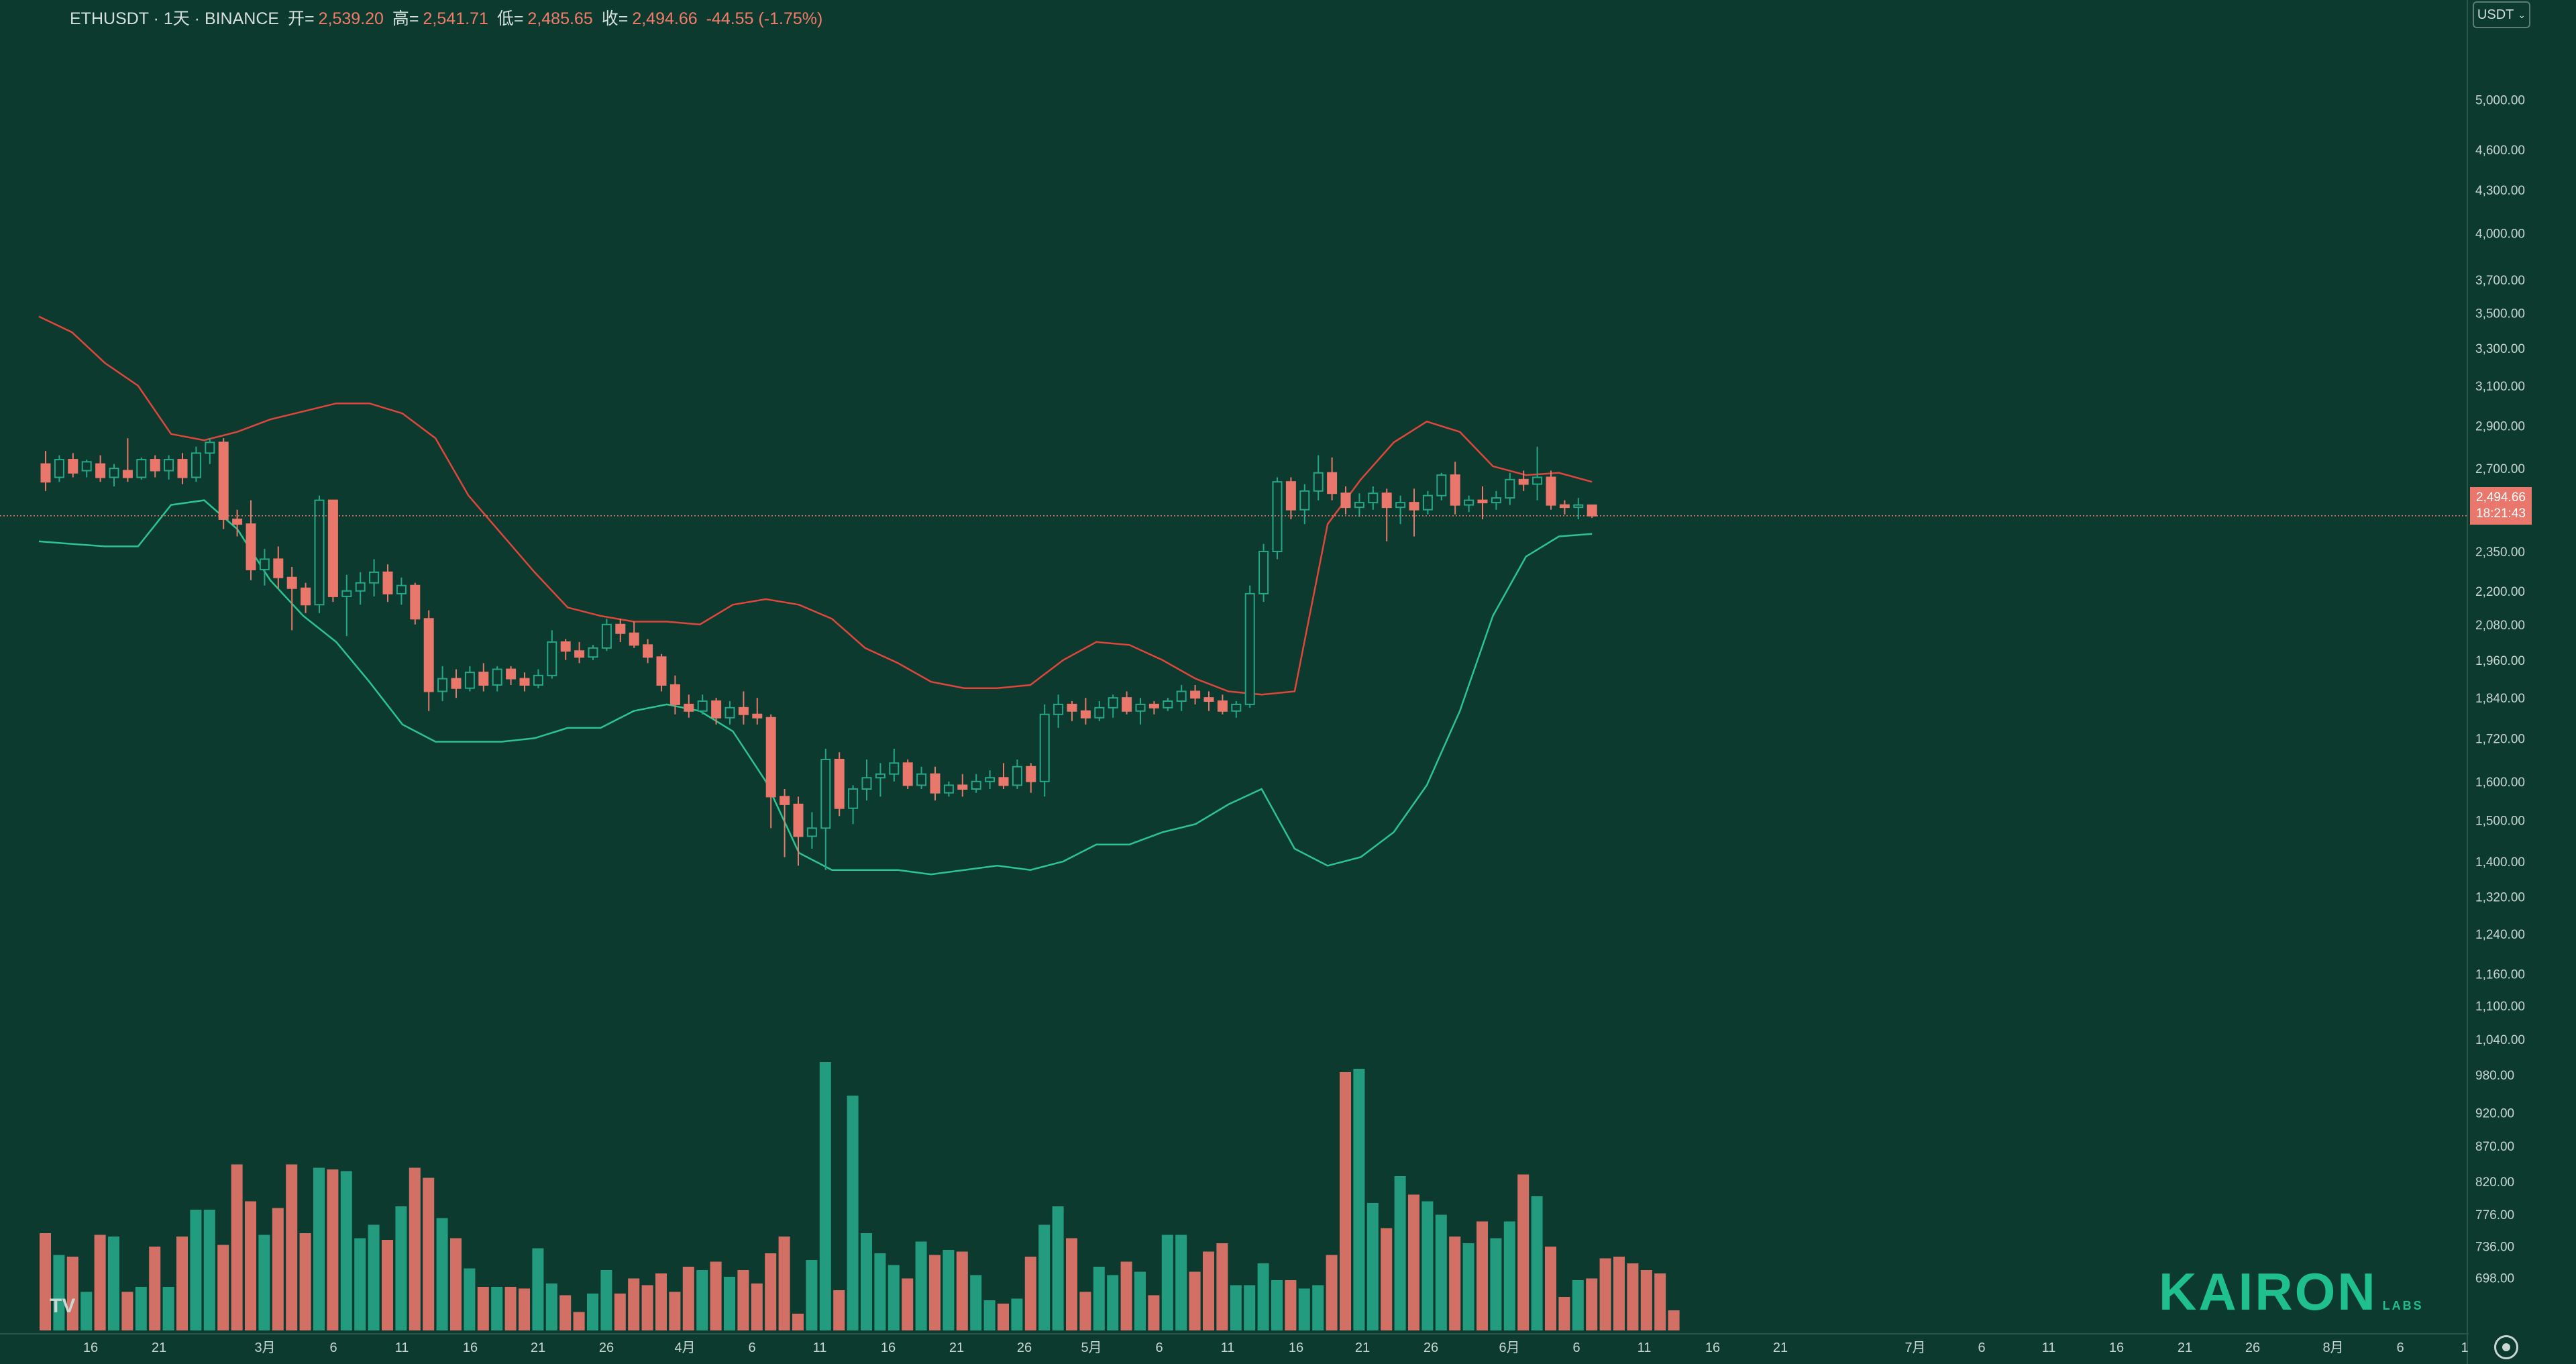  I want to click on price-tick-label: 1,960.00, so click(2500, 661).